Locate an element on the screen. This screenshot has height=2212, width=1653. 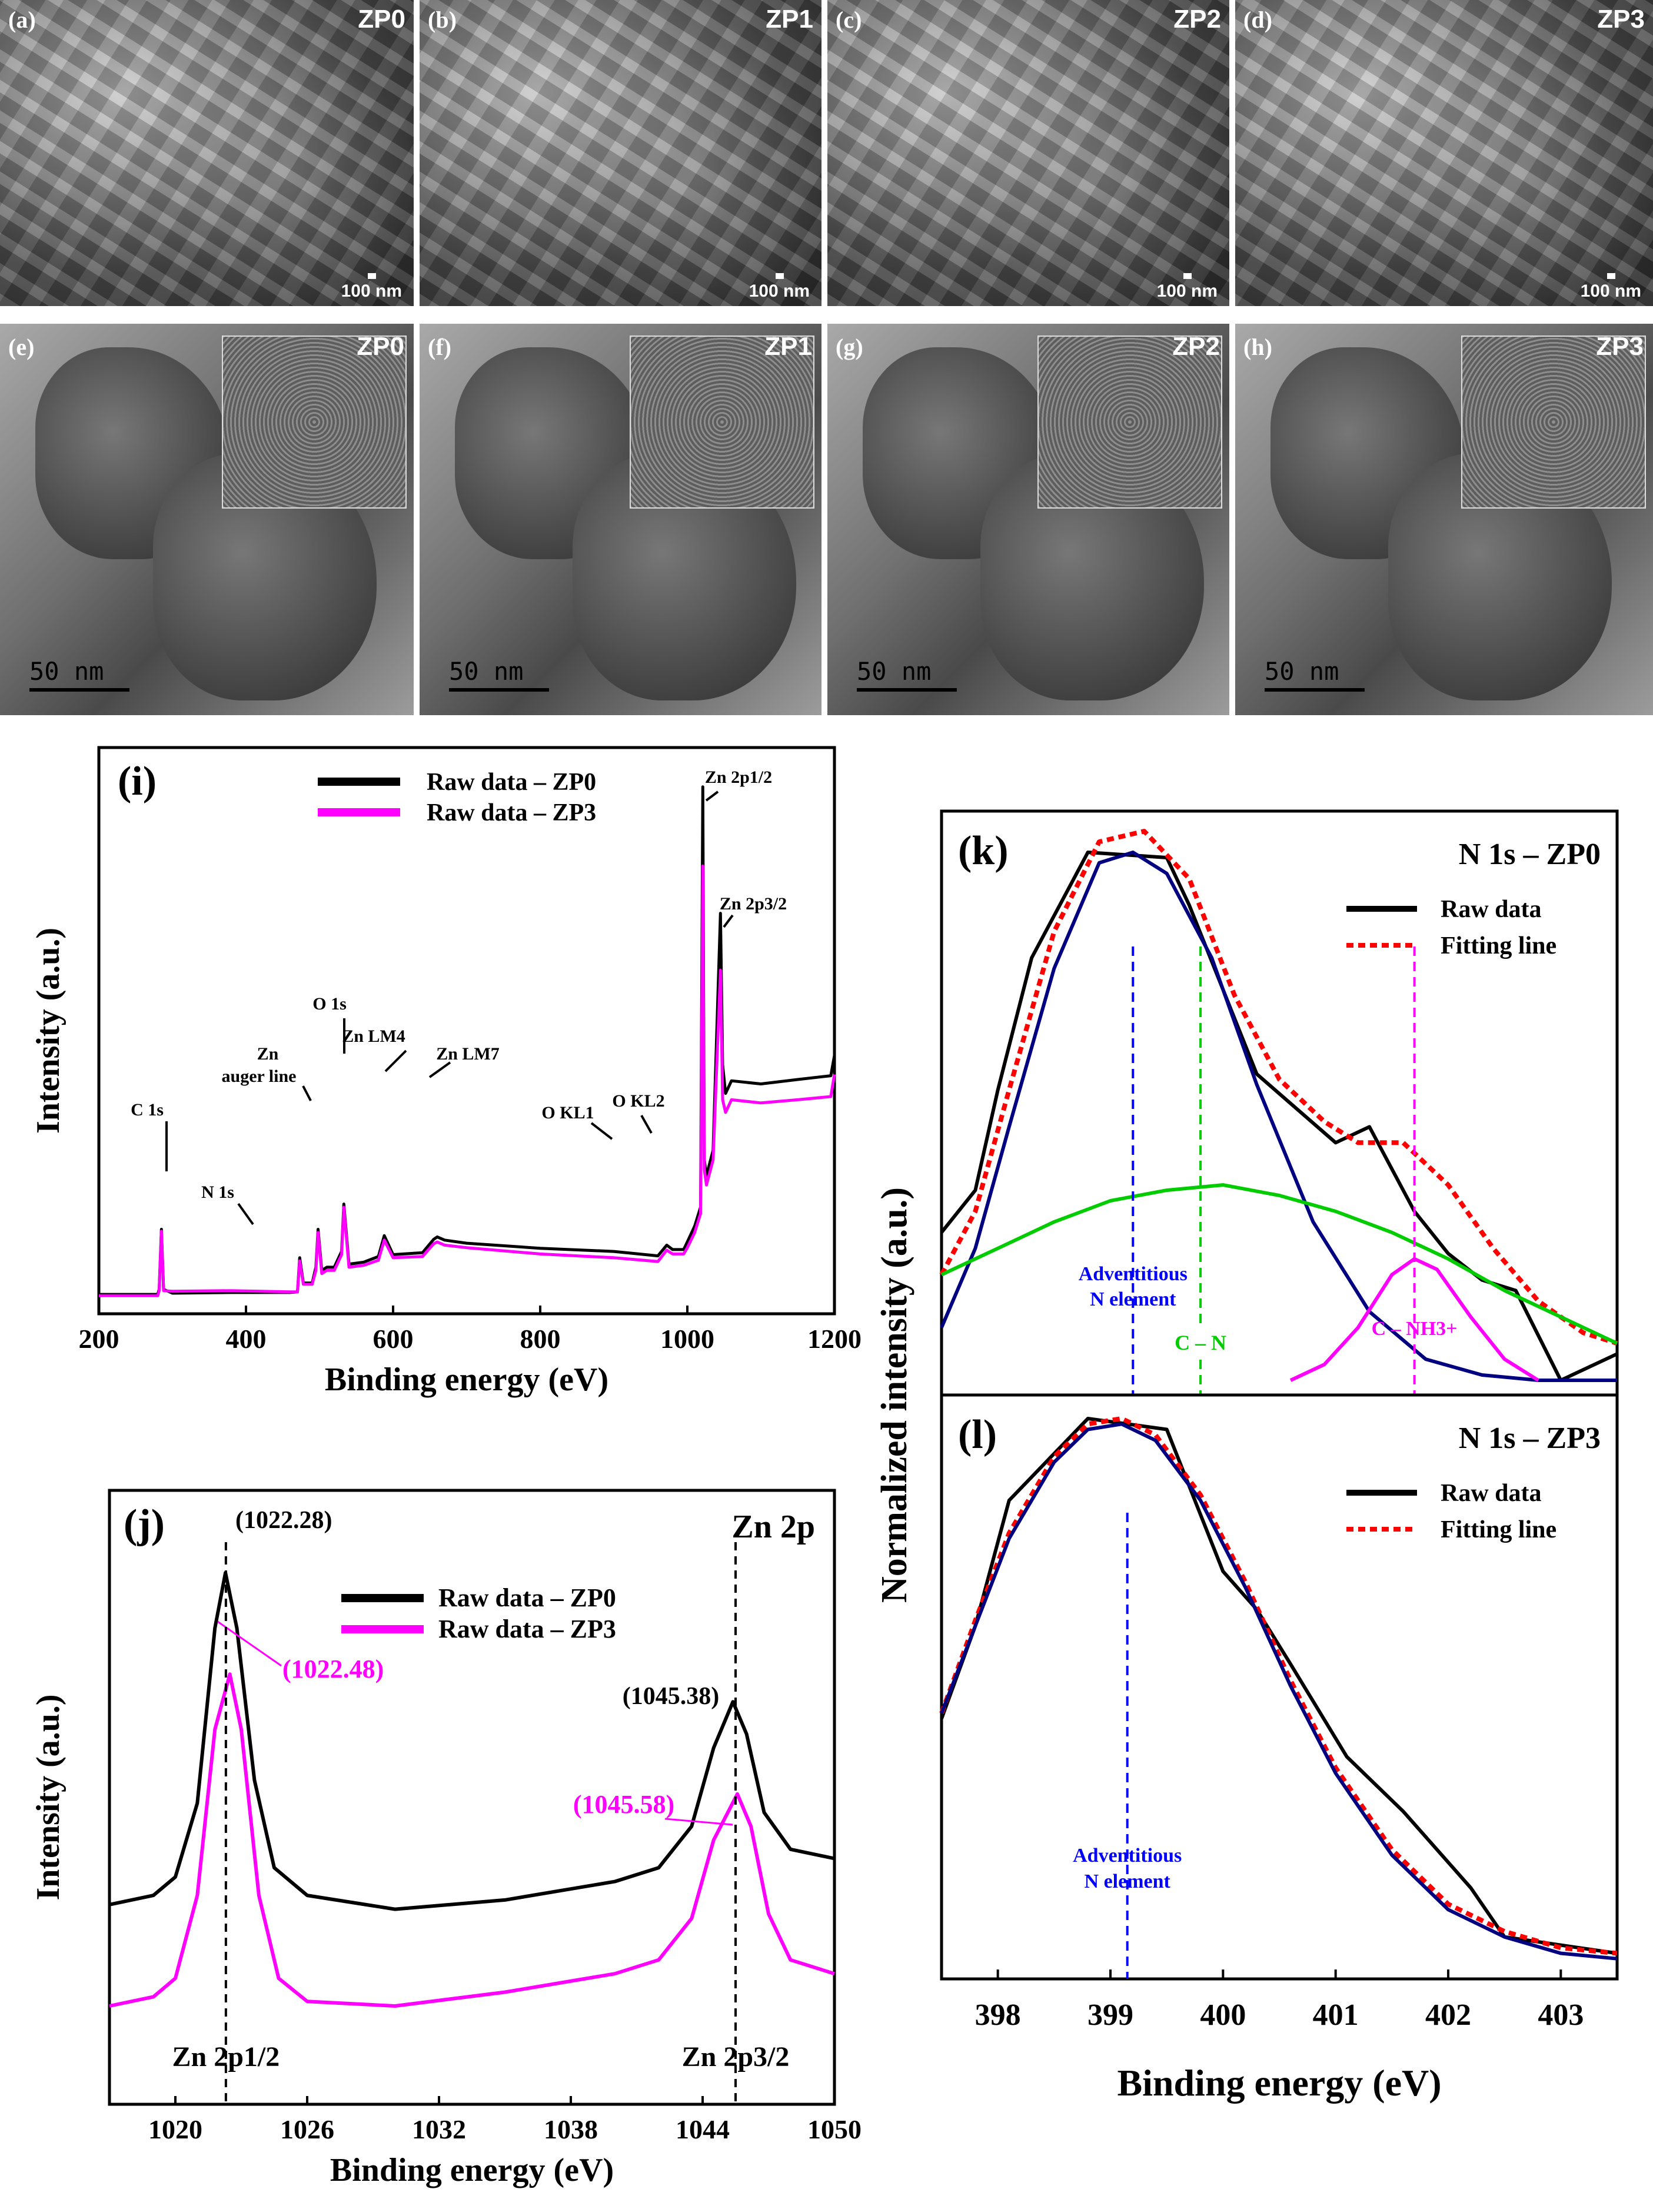
panel-letter: (j) is located at coordinates (145, 1524).